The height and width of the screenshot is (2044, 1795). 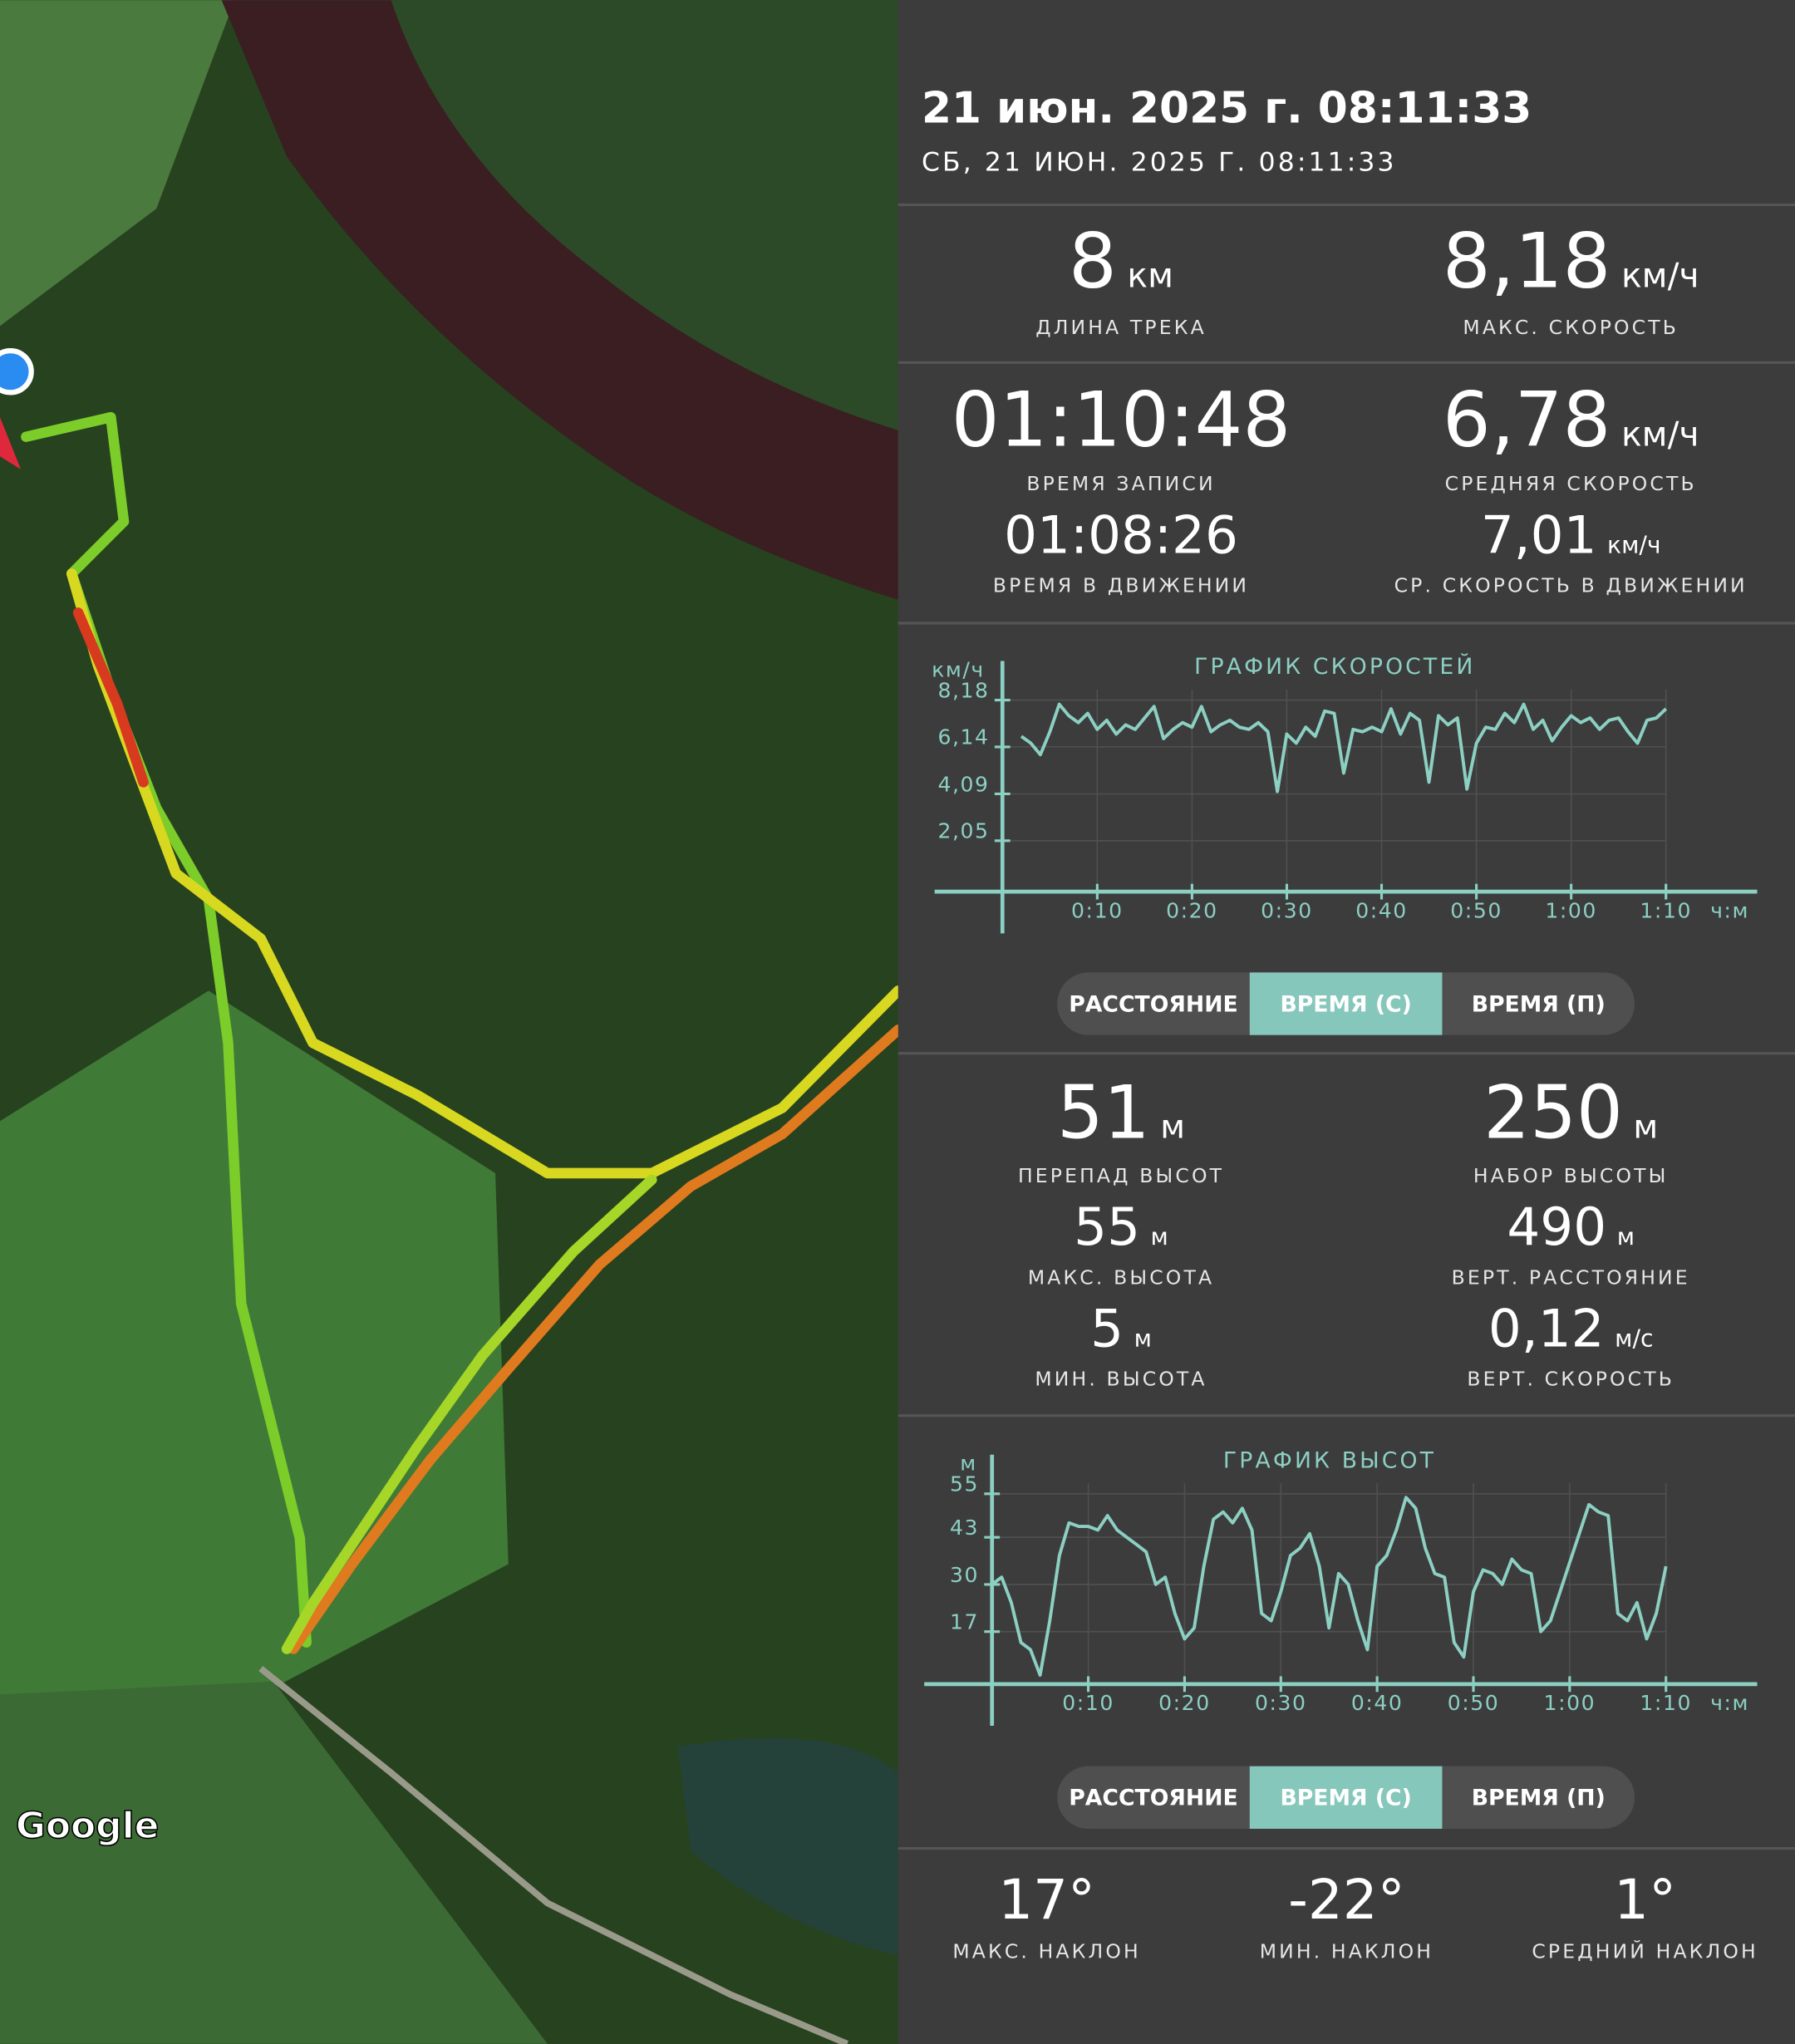 What do you see at coordinates (1553, 1113) in the screenshot?
I see `stat-number: 250` at bounding box center [1553, 1113].